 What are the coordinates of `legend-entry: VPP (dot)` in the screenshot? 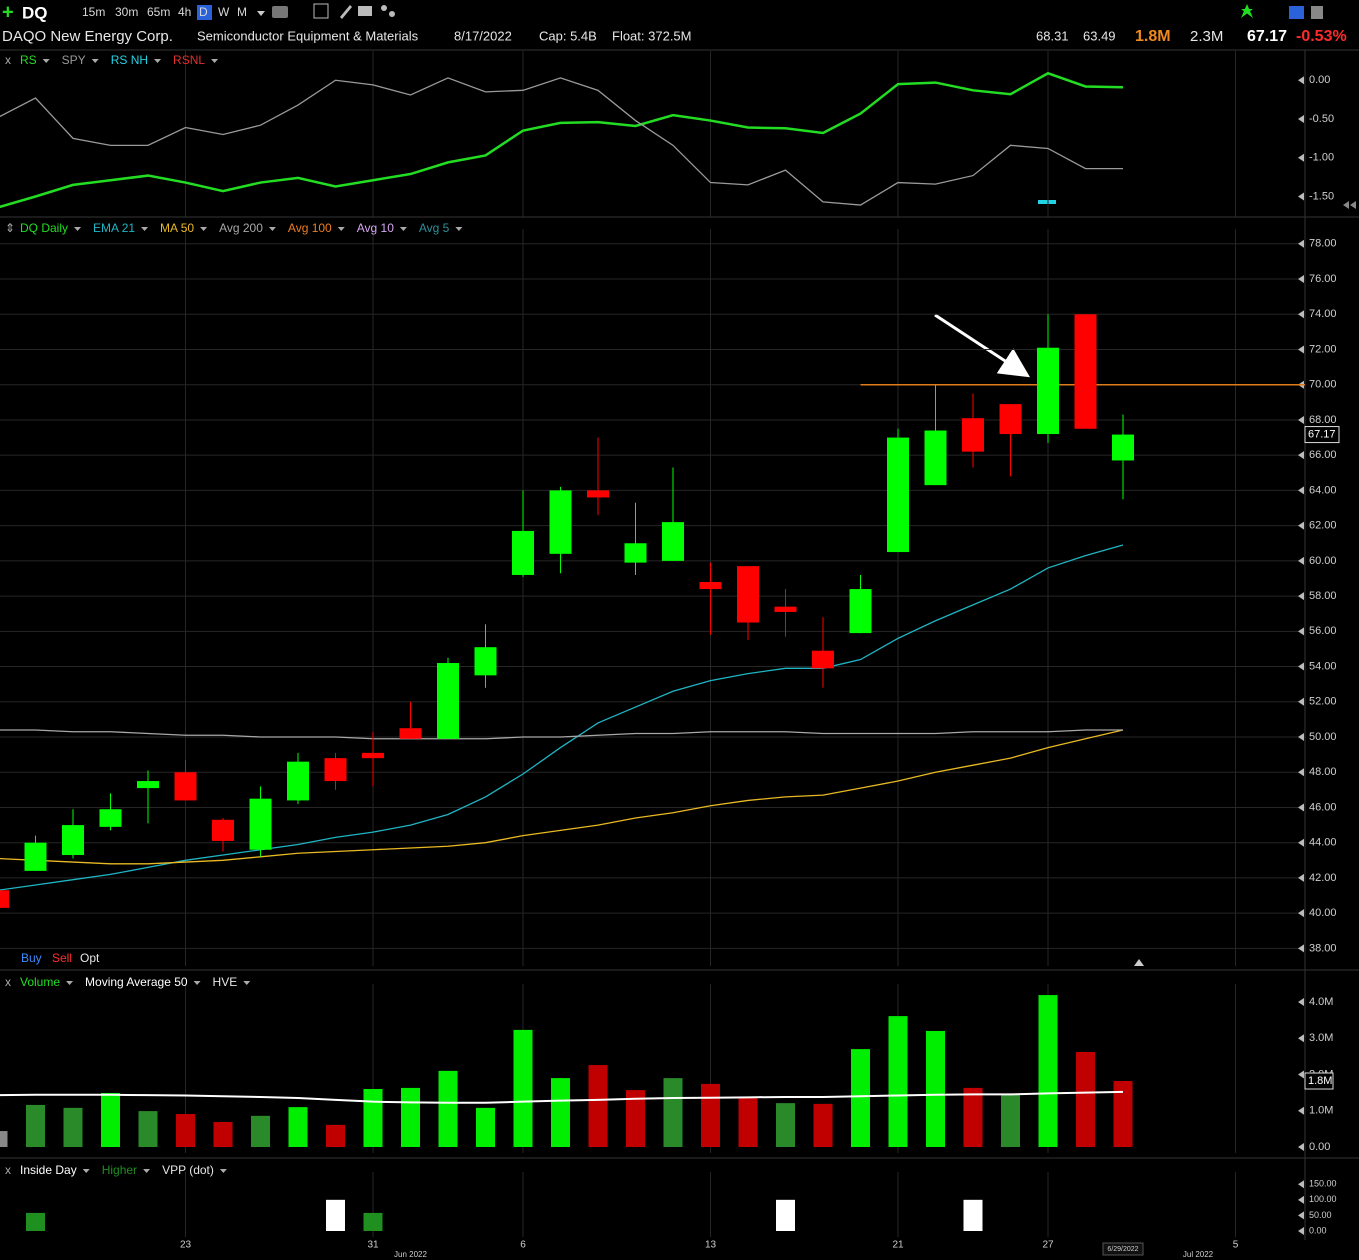 It's located at (188, 1170).